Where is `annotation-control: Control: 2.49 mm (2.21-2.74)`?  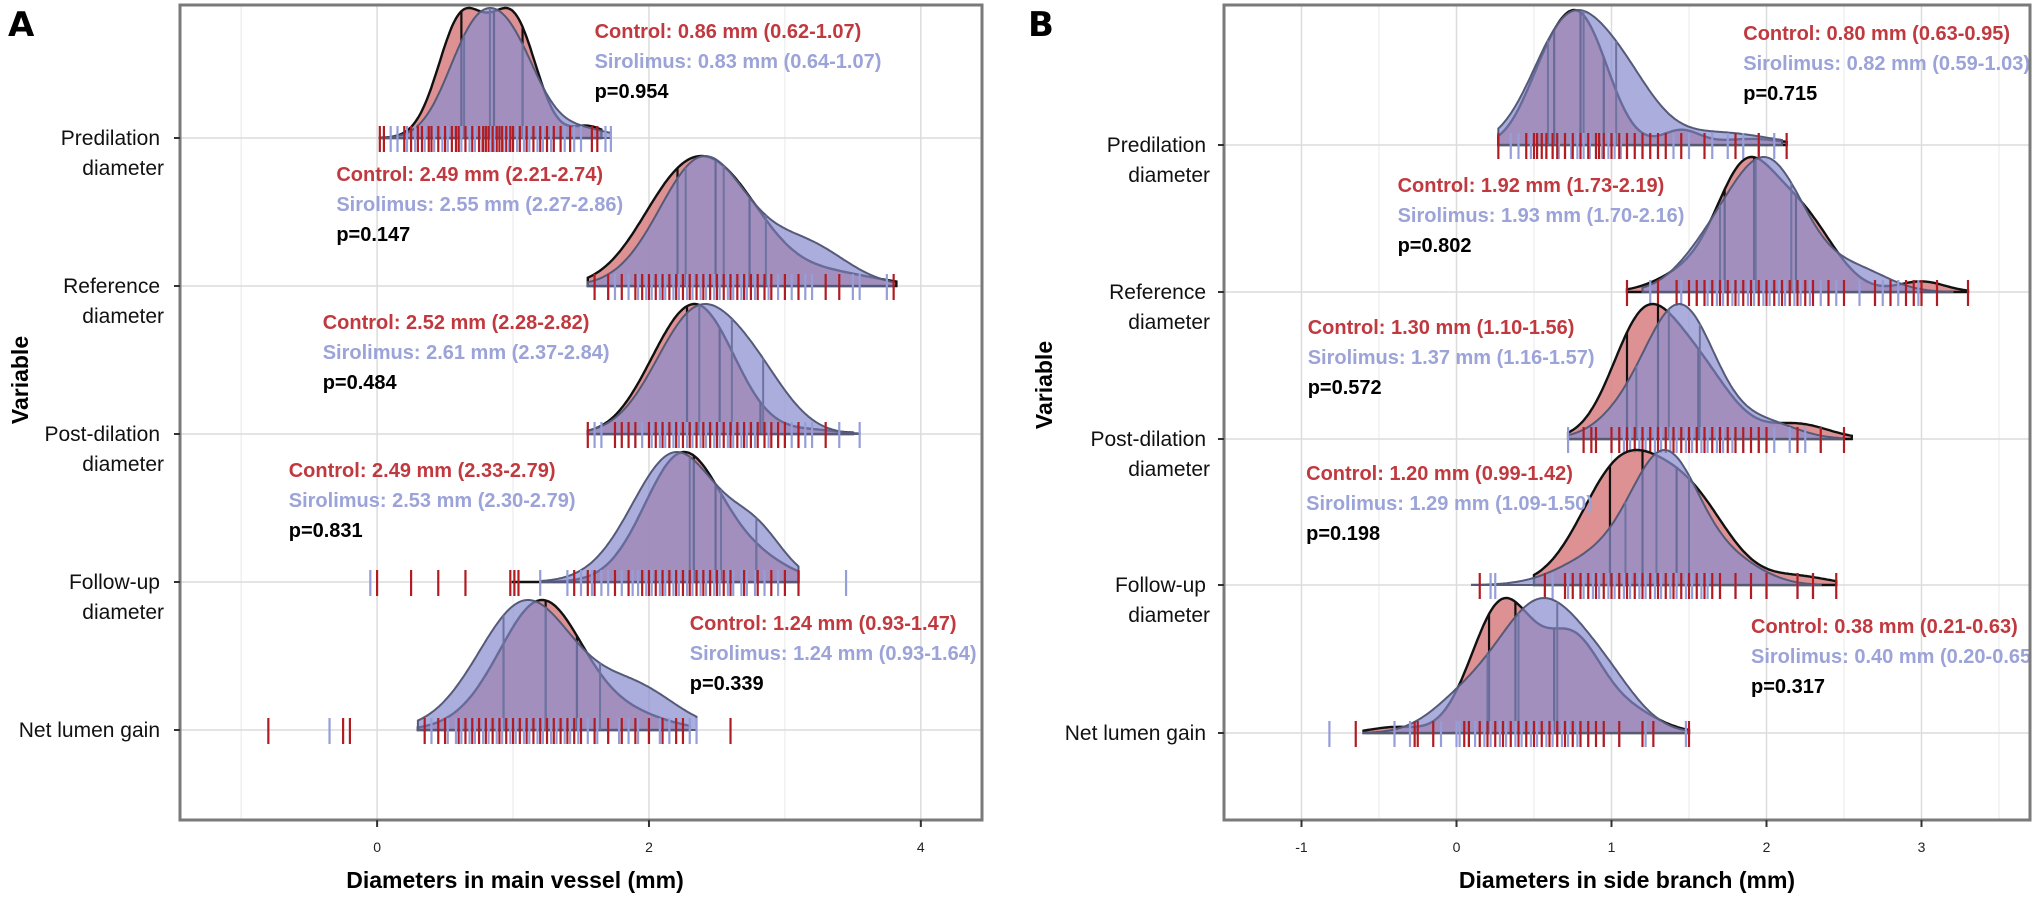
annotation-control: Control: 2.49 mm (2.21-2.74) is located at coordinates (469, 175).